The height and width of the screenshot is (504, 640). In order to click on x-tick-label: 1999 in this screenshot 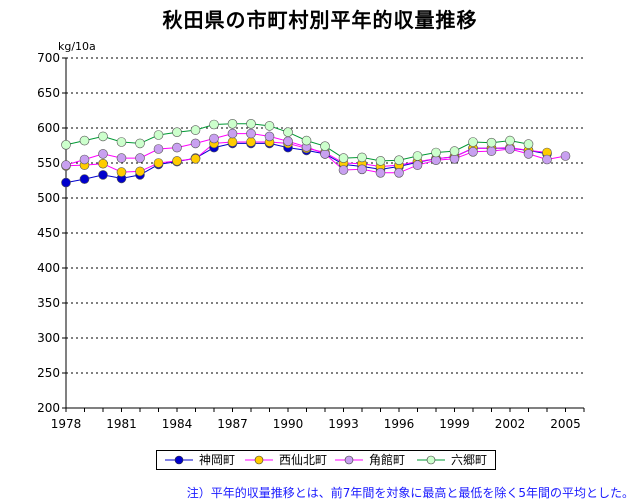, I will do `click(454, 424)`.